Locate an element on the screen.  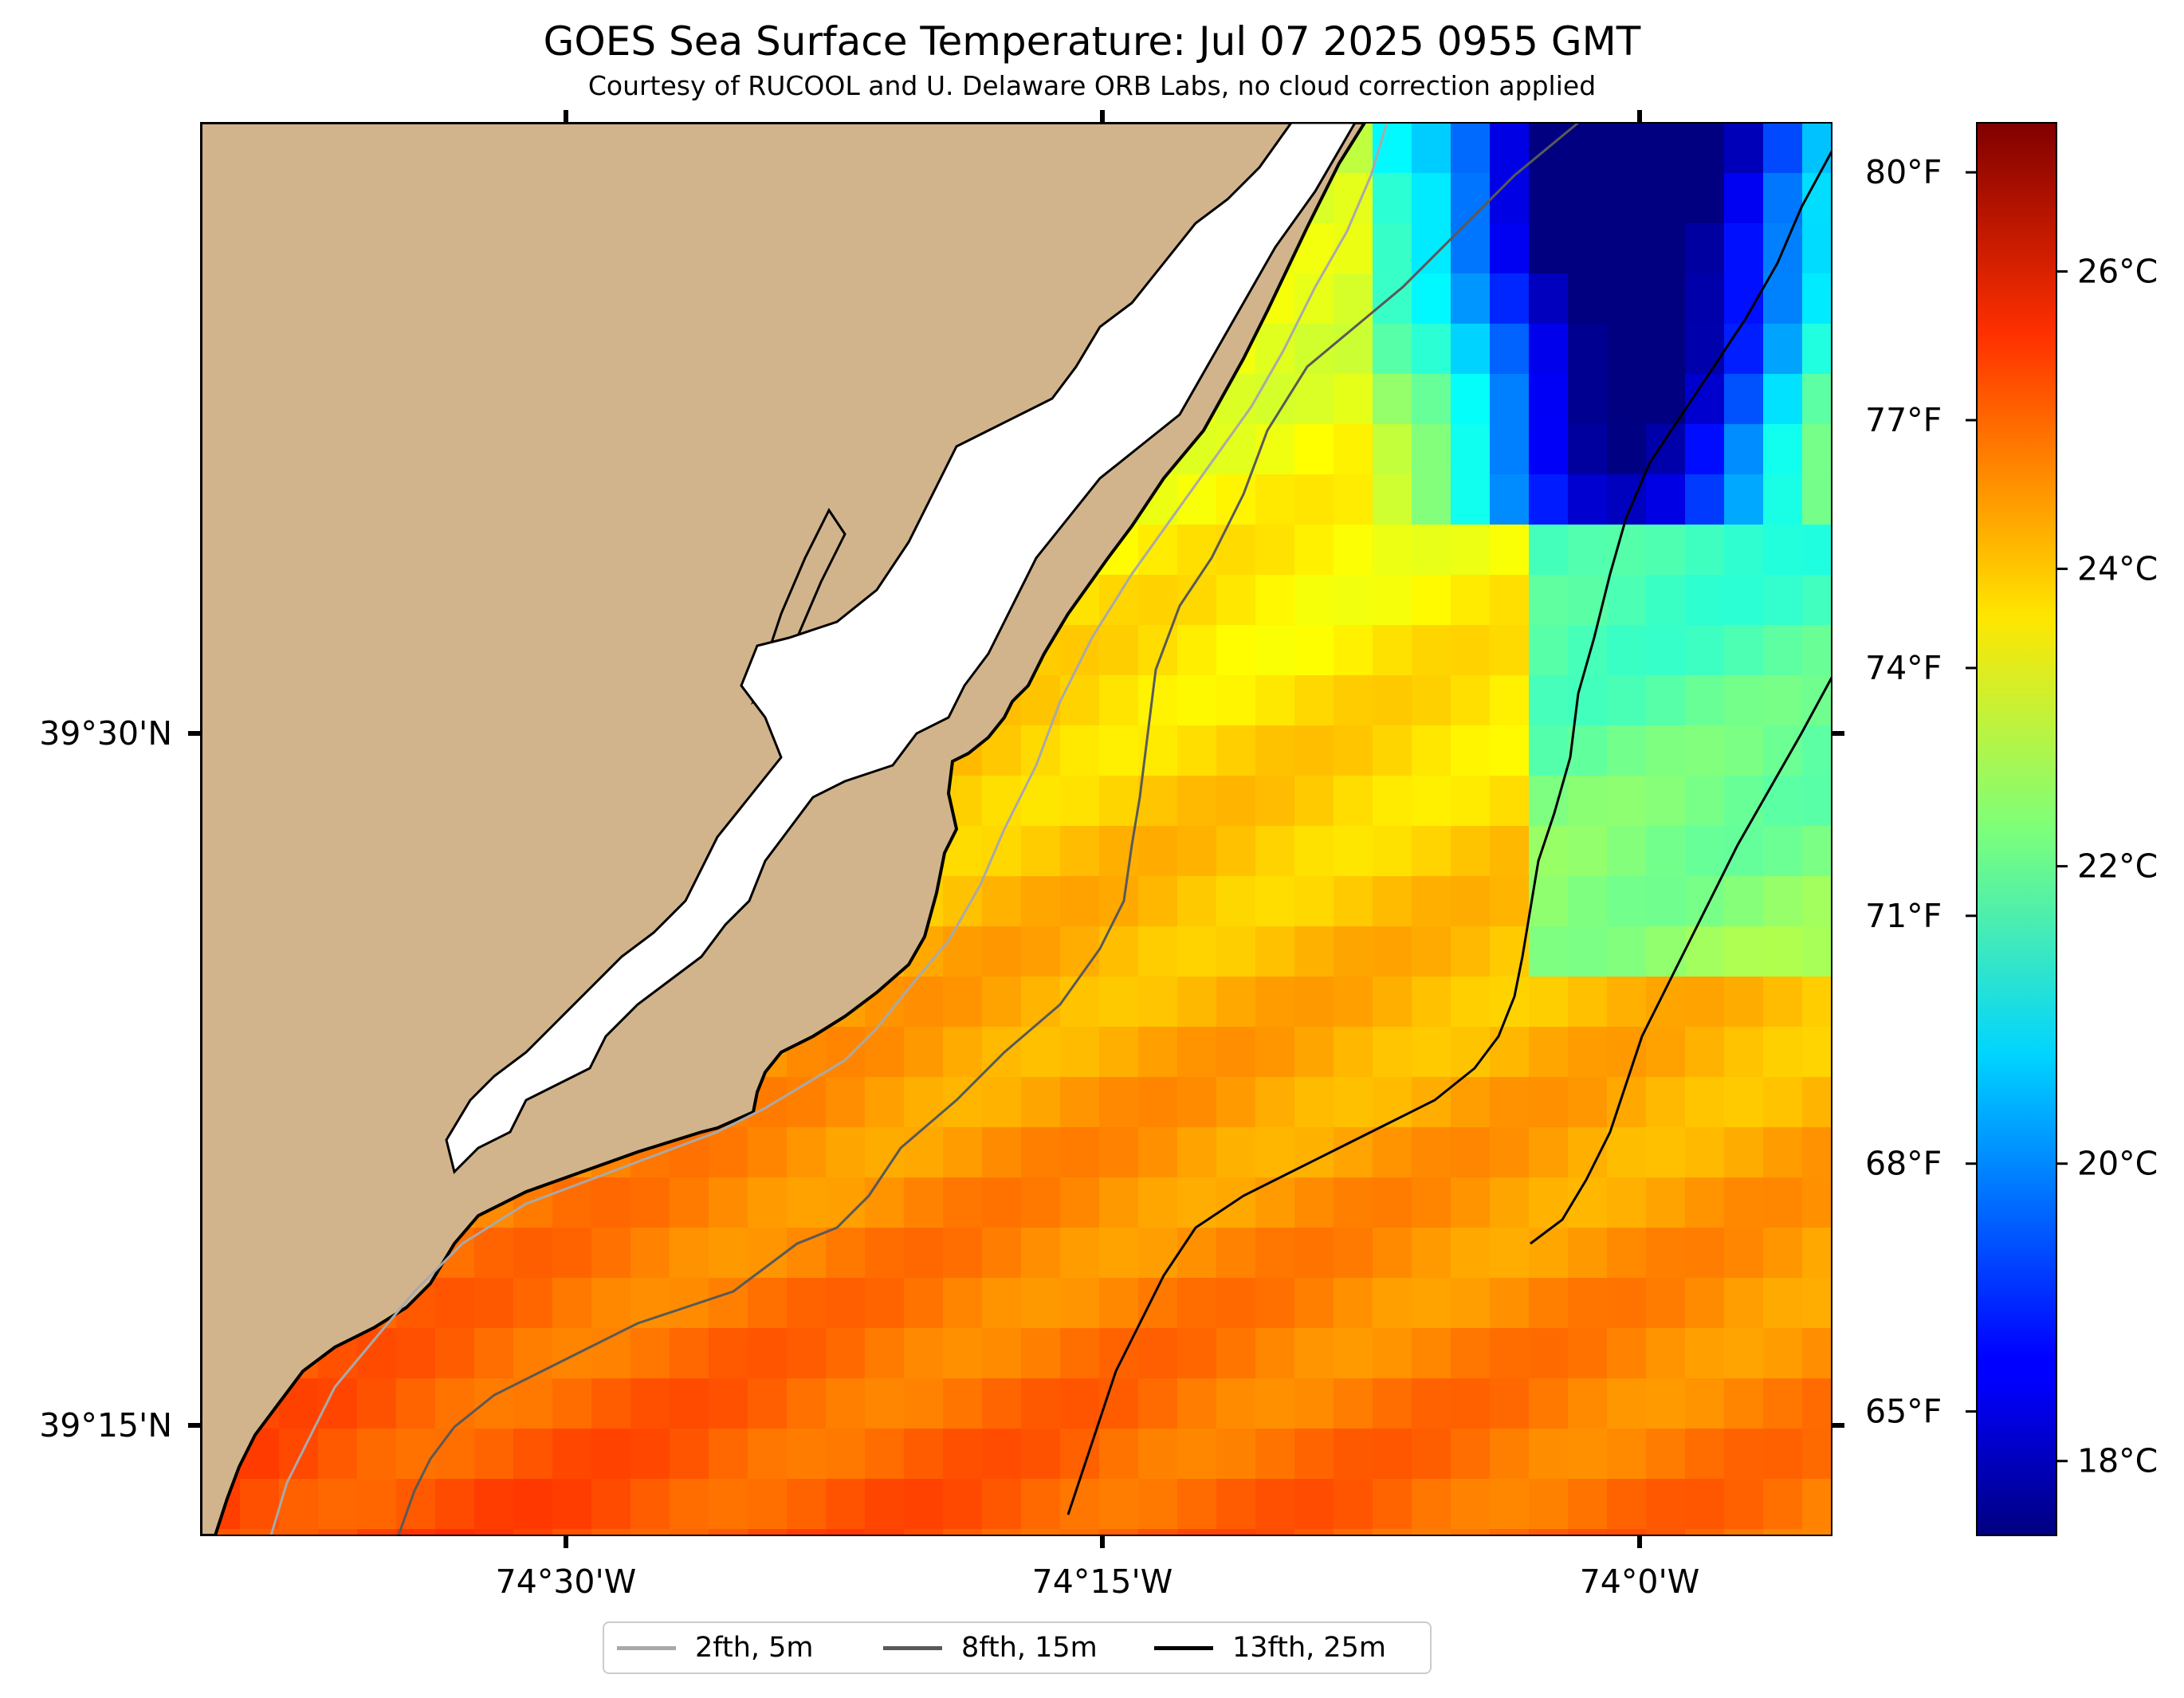
colorbar-gradient is located at coordinates (2016, 829).